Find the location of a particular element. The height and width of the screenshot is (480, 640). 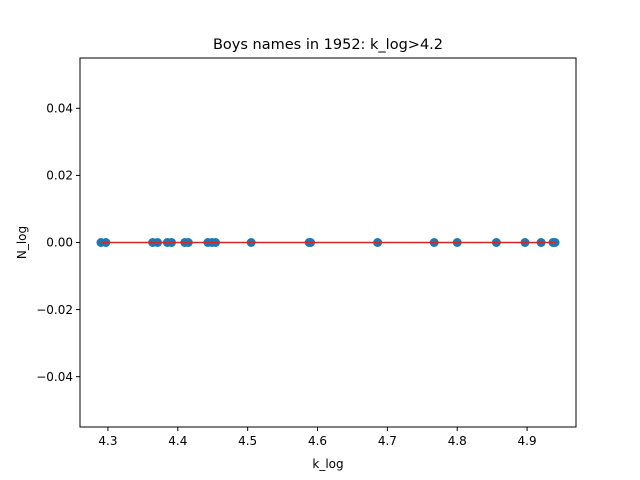

y-tick-label: −0.02 is located at coordinates (54, 310).